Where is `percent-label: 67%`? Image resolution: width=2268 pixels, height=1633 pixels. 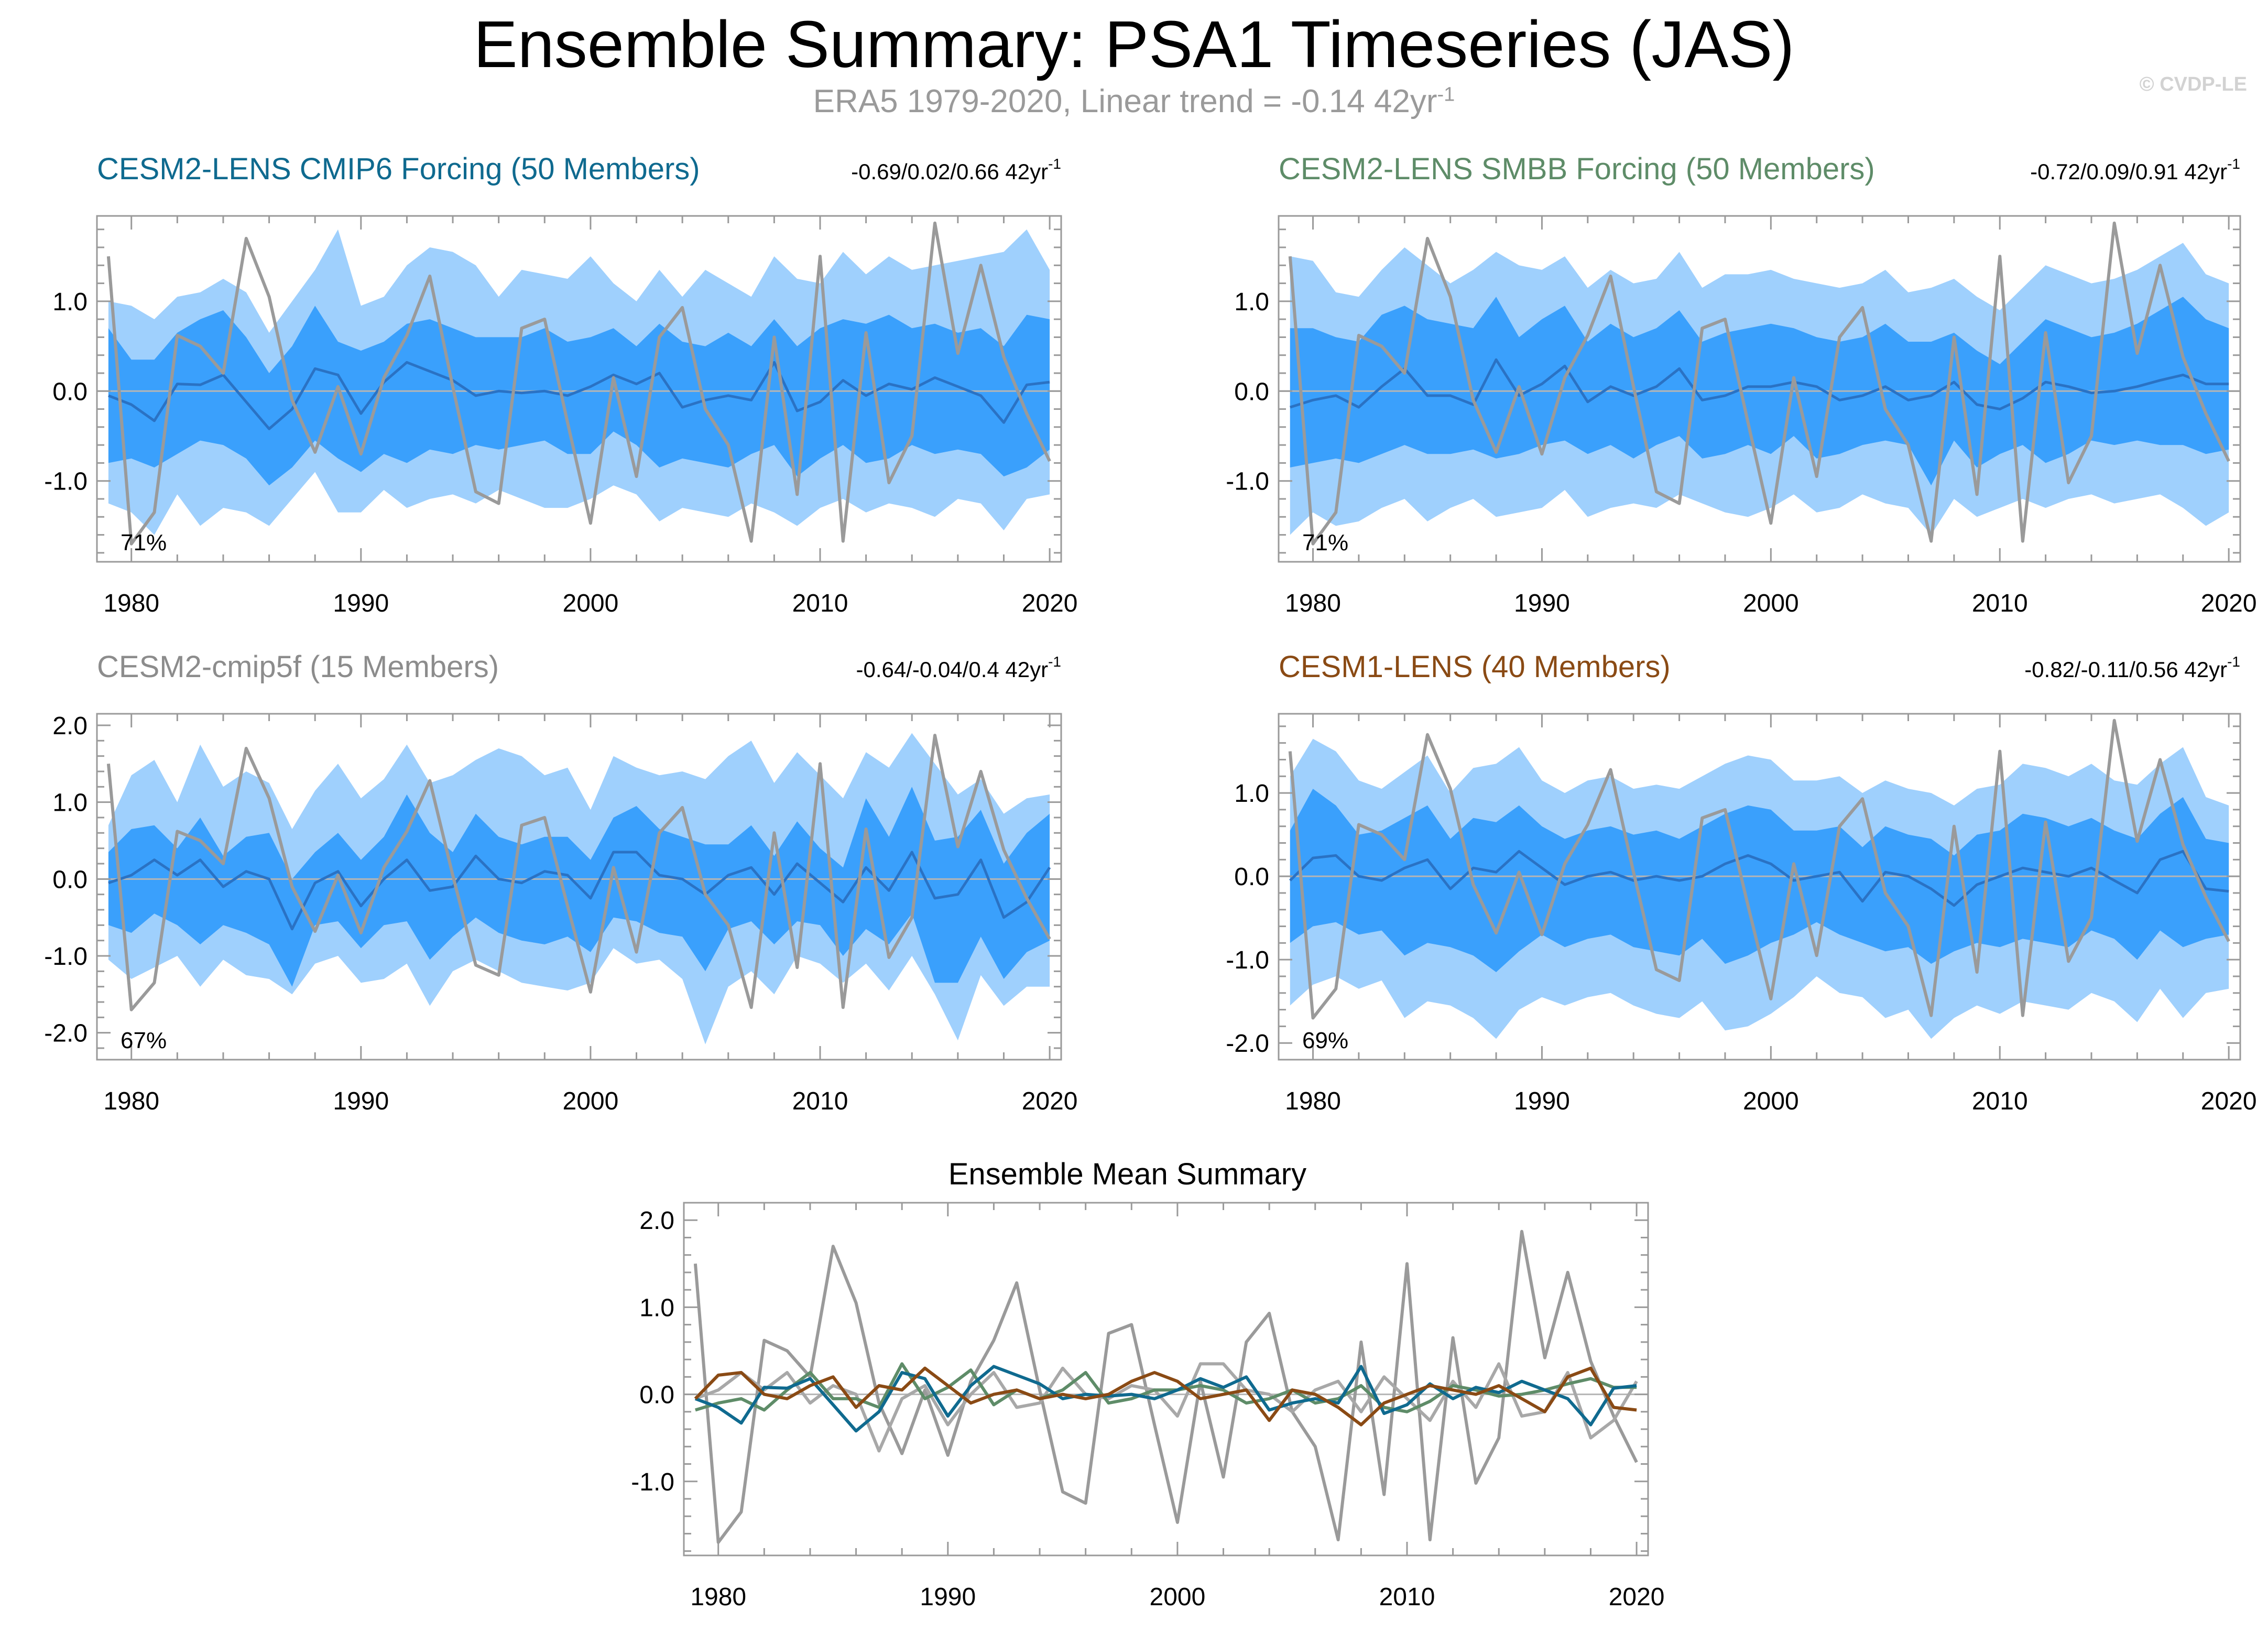
percent-label: 67% is located at coordinates (144, 1040).